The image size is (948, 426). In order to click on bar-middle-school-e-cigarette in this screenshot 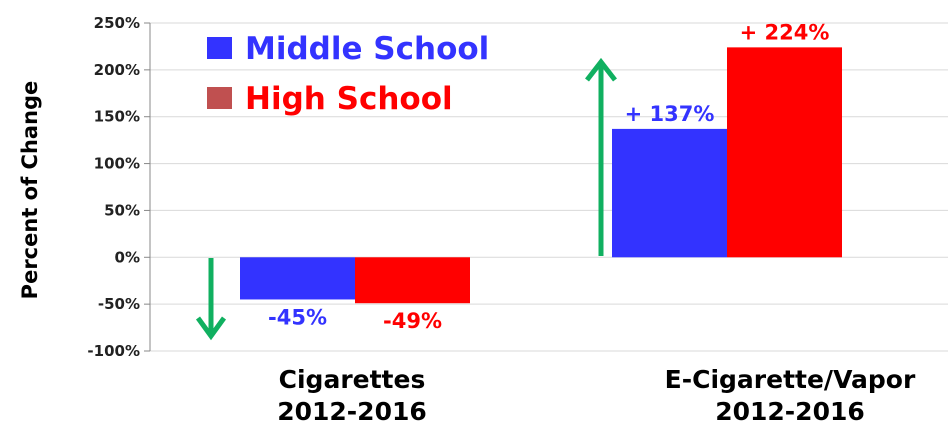, I will do `click(669, 193)`.